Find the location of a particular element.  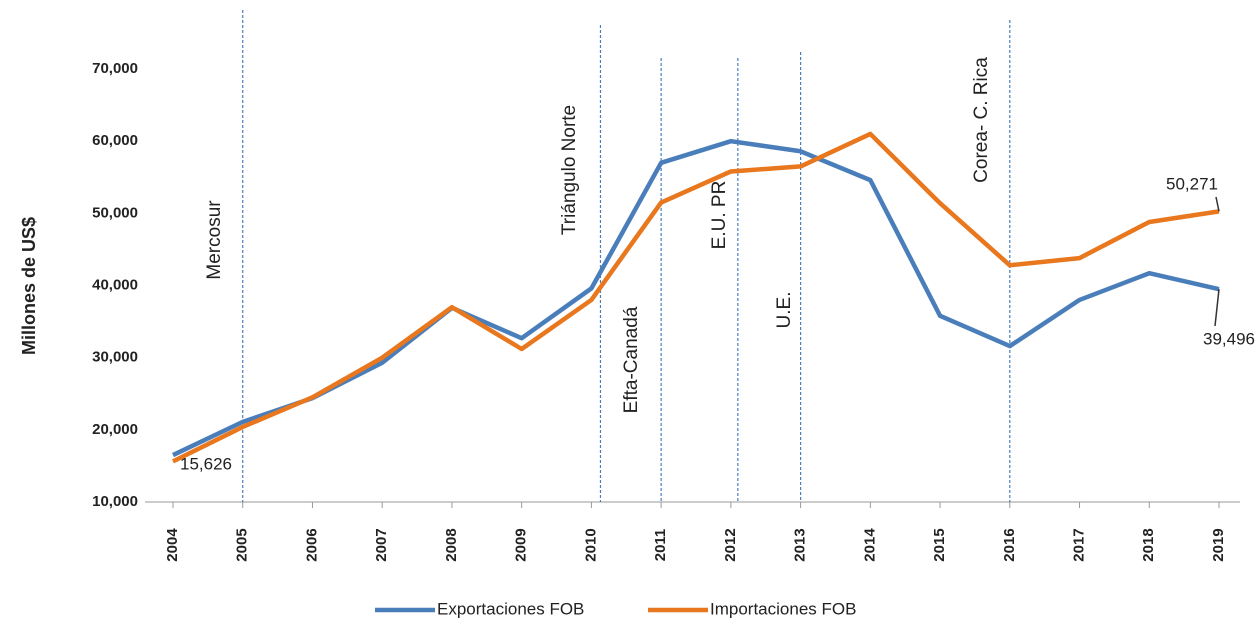

annotation-label: Mercosur is located at coordinates (214, 240).